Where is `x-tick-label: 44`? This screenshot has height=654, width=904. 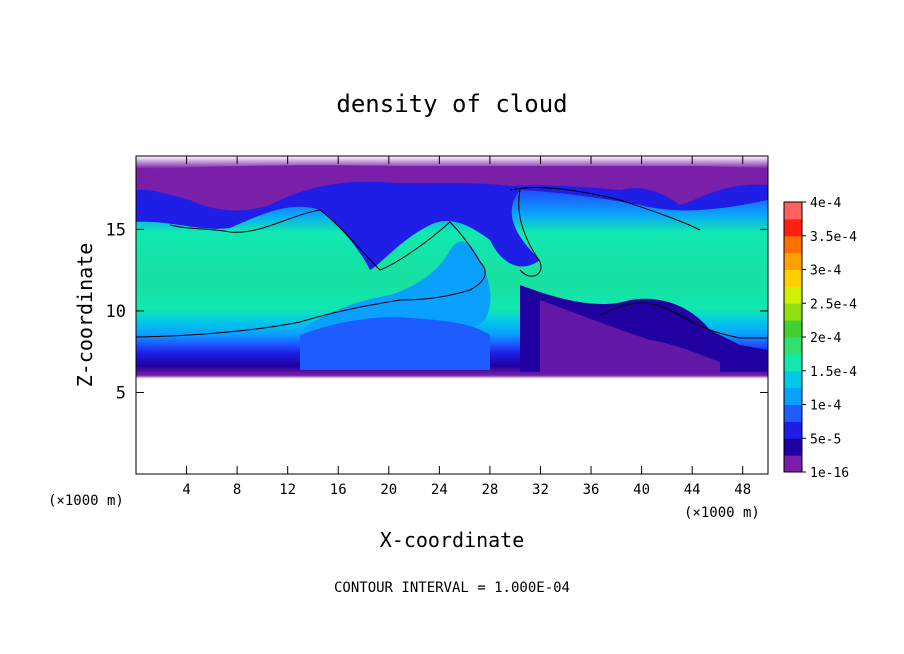 x-tick-label: 44 is located at coordinates (692, 490).